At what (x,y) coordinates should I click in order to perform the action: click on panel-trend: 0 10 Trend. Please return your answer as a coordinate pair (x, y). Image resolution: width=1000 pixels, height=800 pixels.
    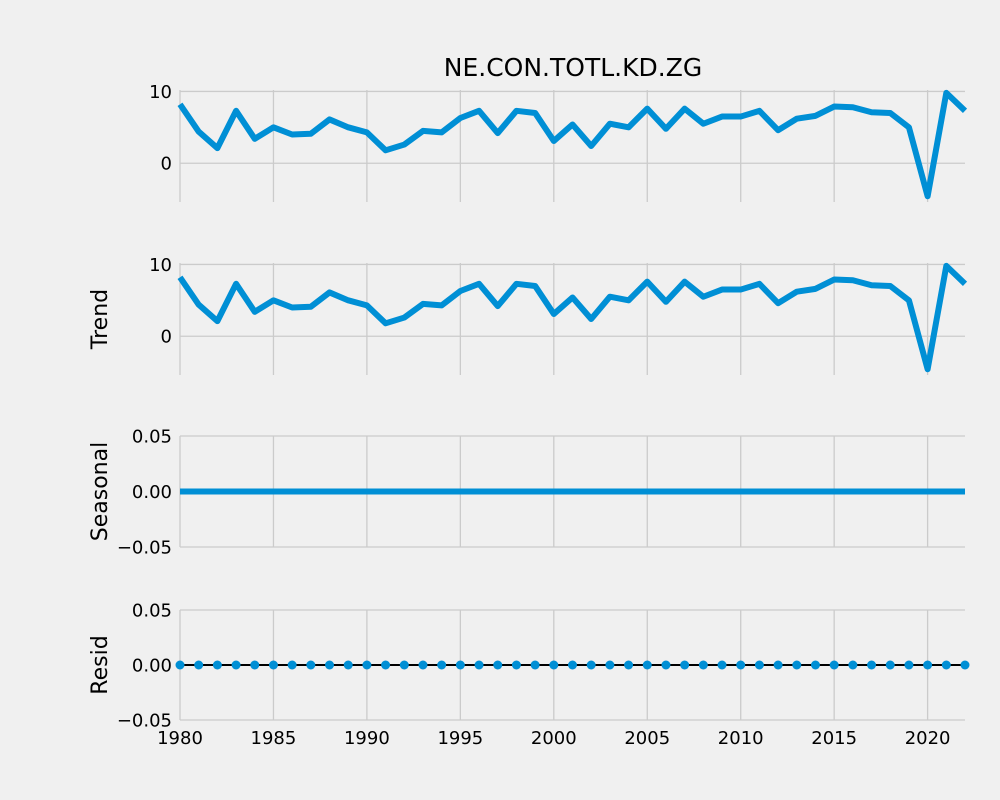
    Looking at the image, I should click on (528, 315).